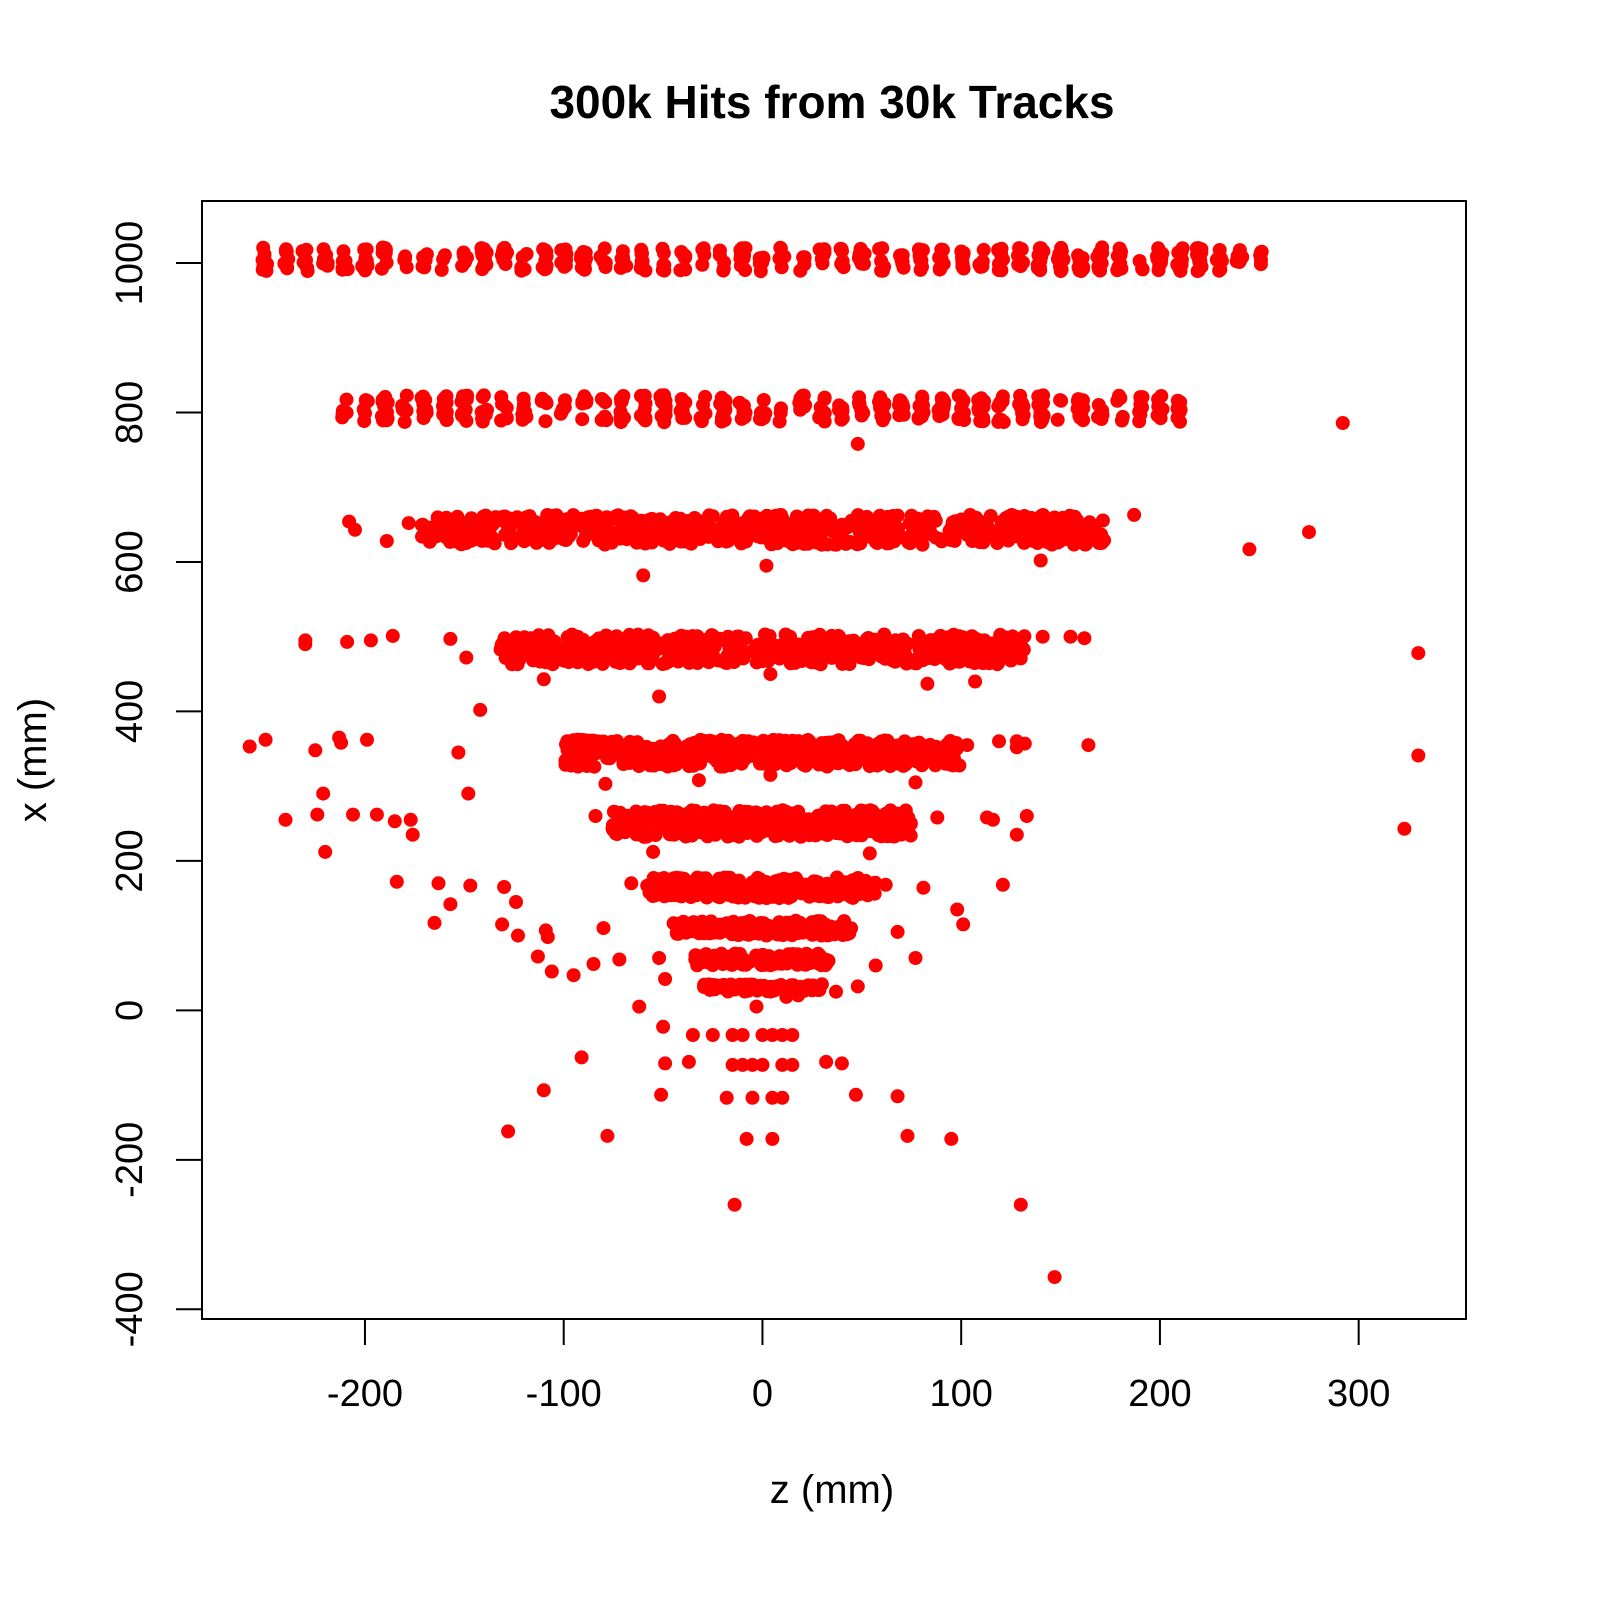 The width and height of the screenshot is (1600, 1600). What do you see at coordinates (130, 1010) in the screenshot?
I see `y-tick-label: 0` at bounding box center [130, 1010].